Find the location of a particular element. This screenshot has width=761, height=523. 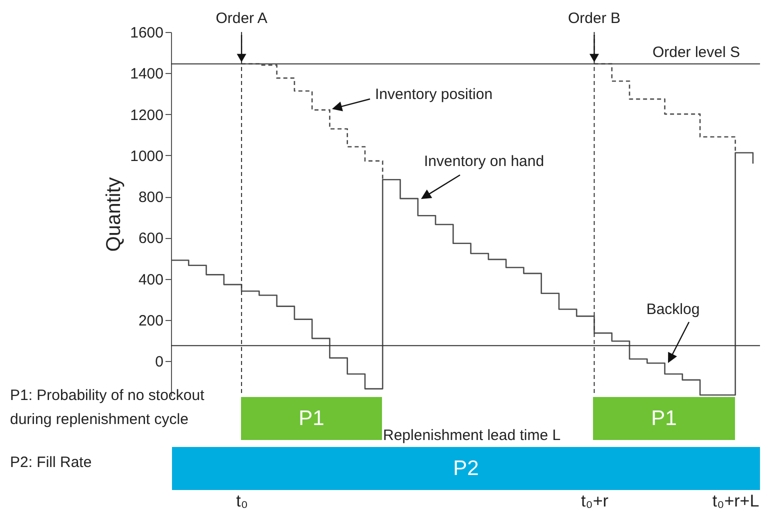

y-tick-label: 400 is located at coordinates (151, 279).